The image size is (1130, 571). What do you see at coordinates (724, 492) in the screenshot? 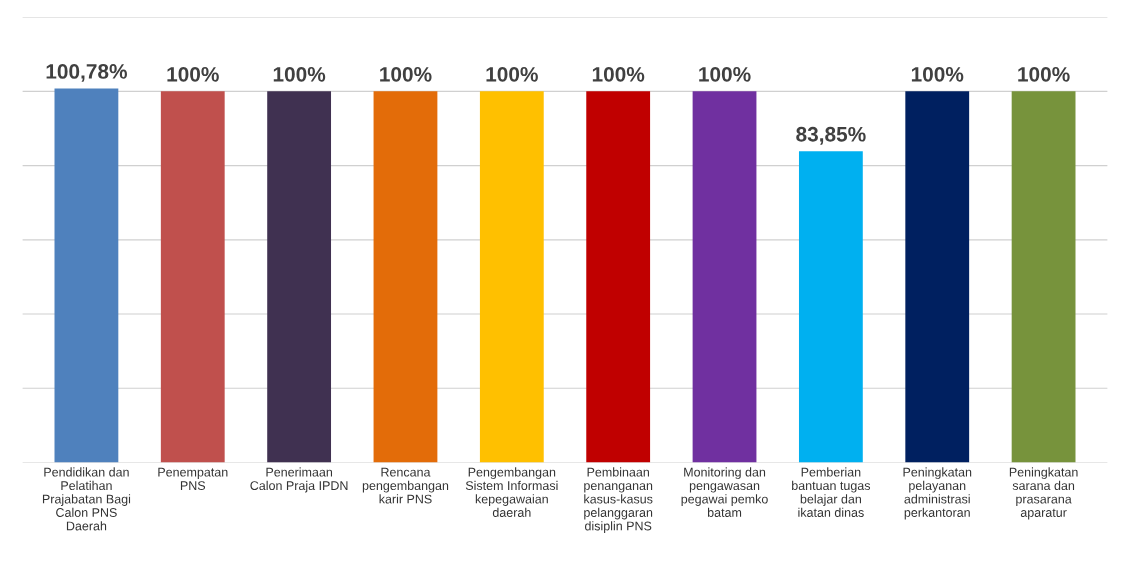
I see `x-tick-label: Monitoring dan pengawasan pegawai pemko batam` at bounding box center [724, 492].